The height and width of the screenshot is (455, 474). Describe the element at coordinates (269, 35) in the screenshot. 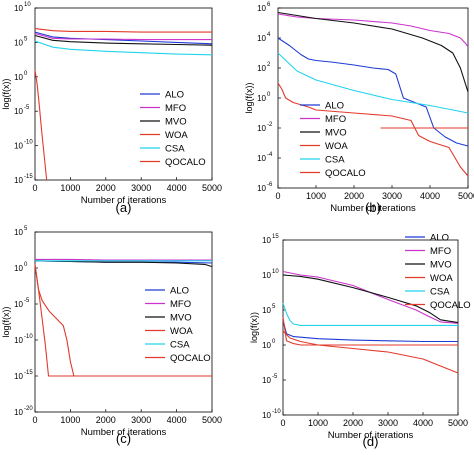

I see `y-tick-exponent: 4` at that location.